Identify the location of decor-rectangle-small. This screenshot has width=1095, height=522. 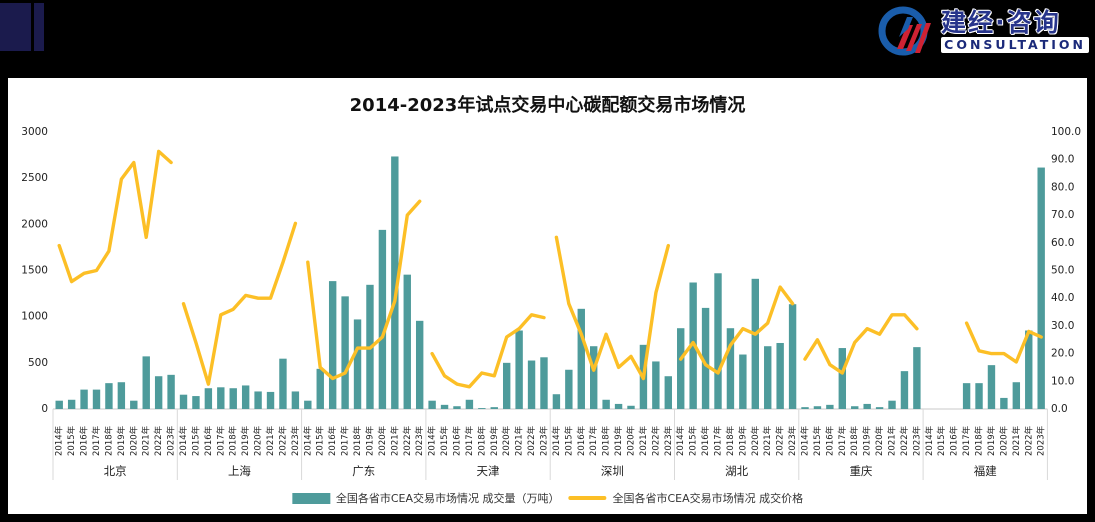
(39, 27).